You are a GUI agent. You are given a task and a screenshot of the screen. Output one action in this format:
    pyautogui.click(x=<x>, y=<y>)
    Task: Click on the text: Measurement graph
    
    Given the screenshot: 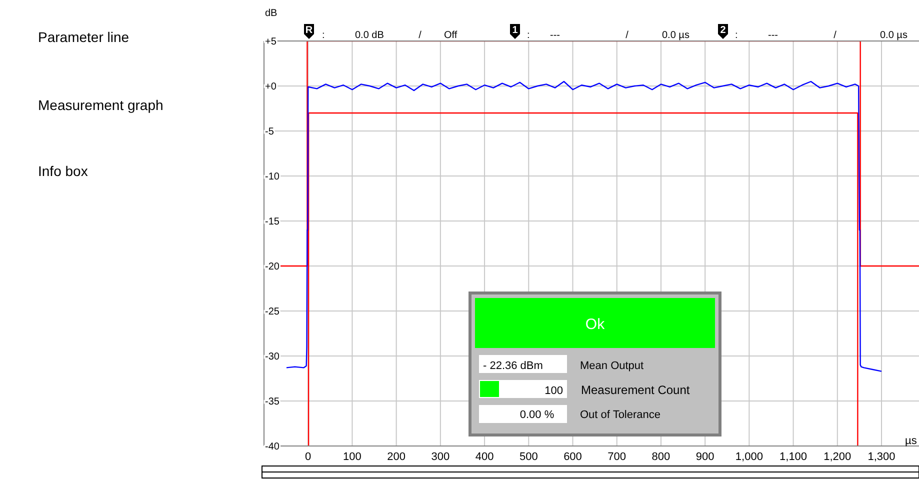 What is the action you would take?
    pyautogui.click(x=101, y=105)
    